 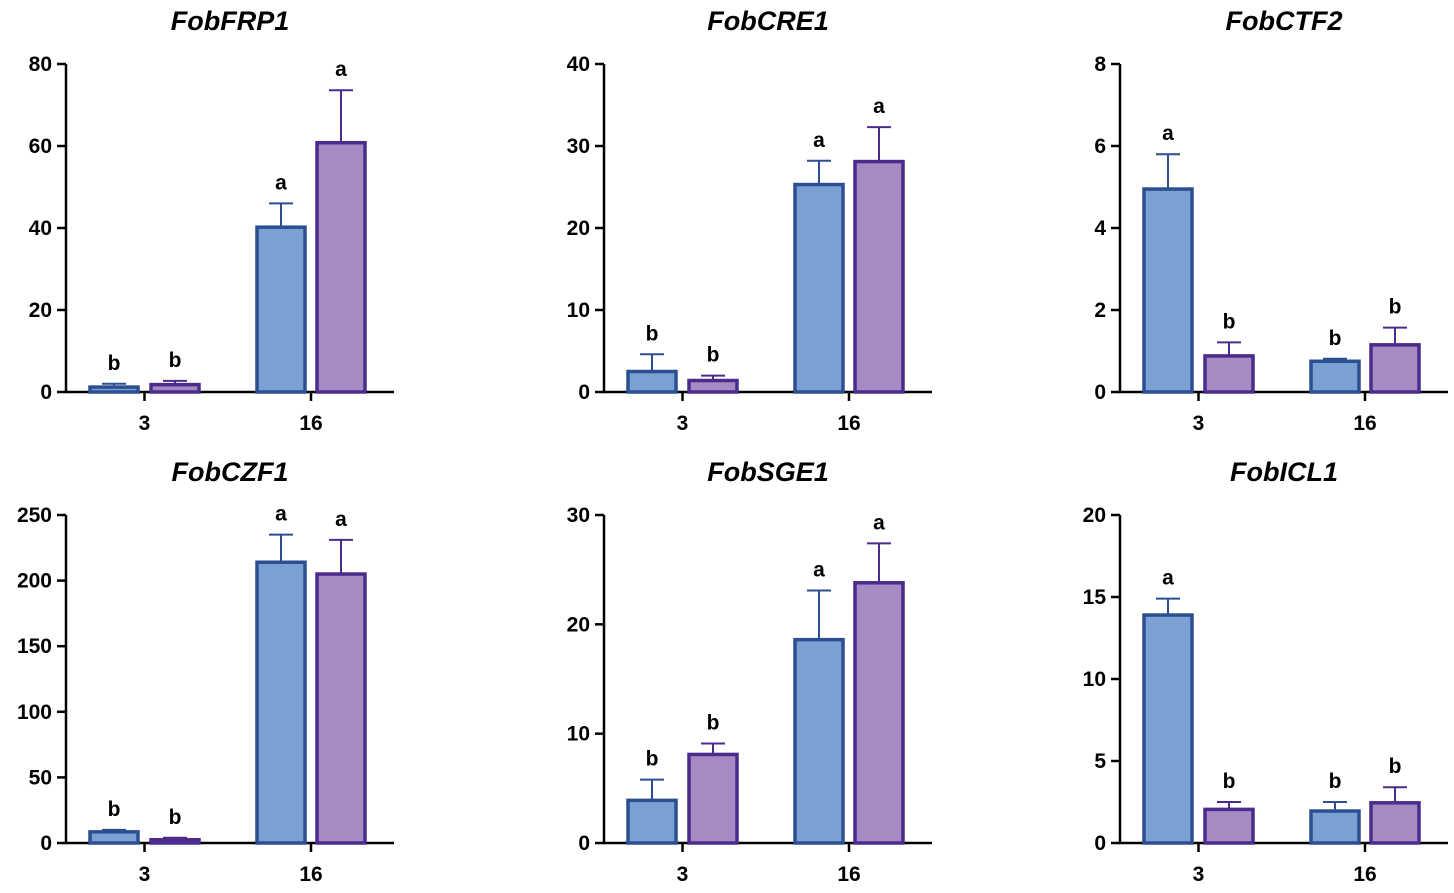 I want to click on chart-1-letter-0-0: b, so click(x=114, y=363).